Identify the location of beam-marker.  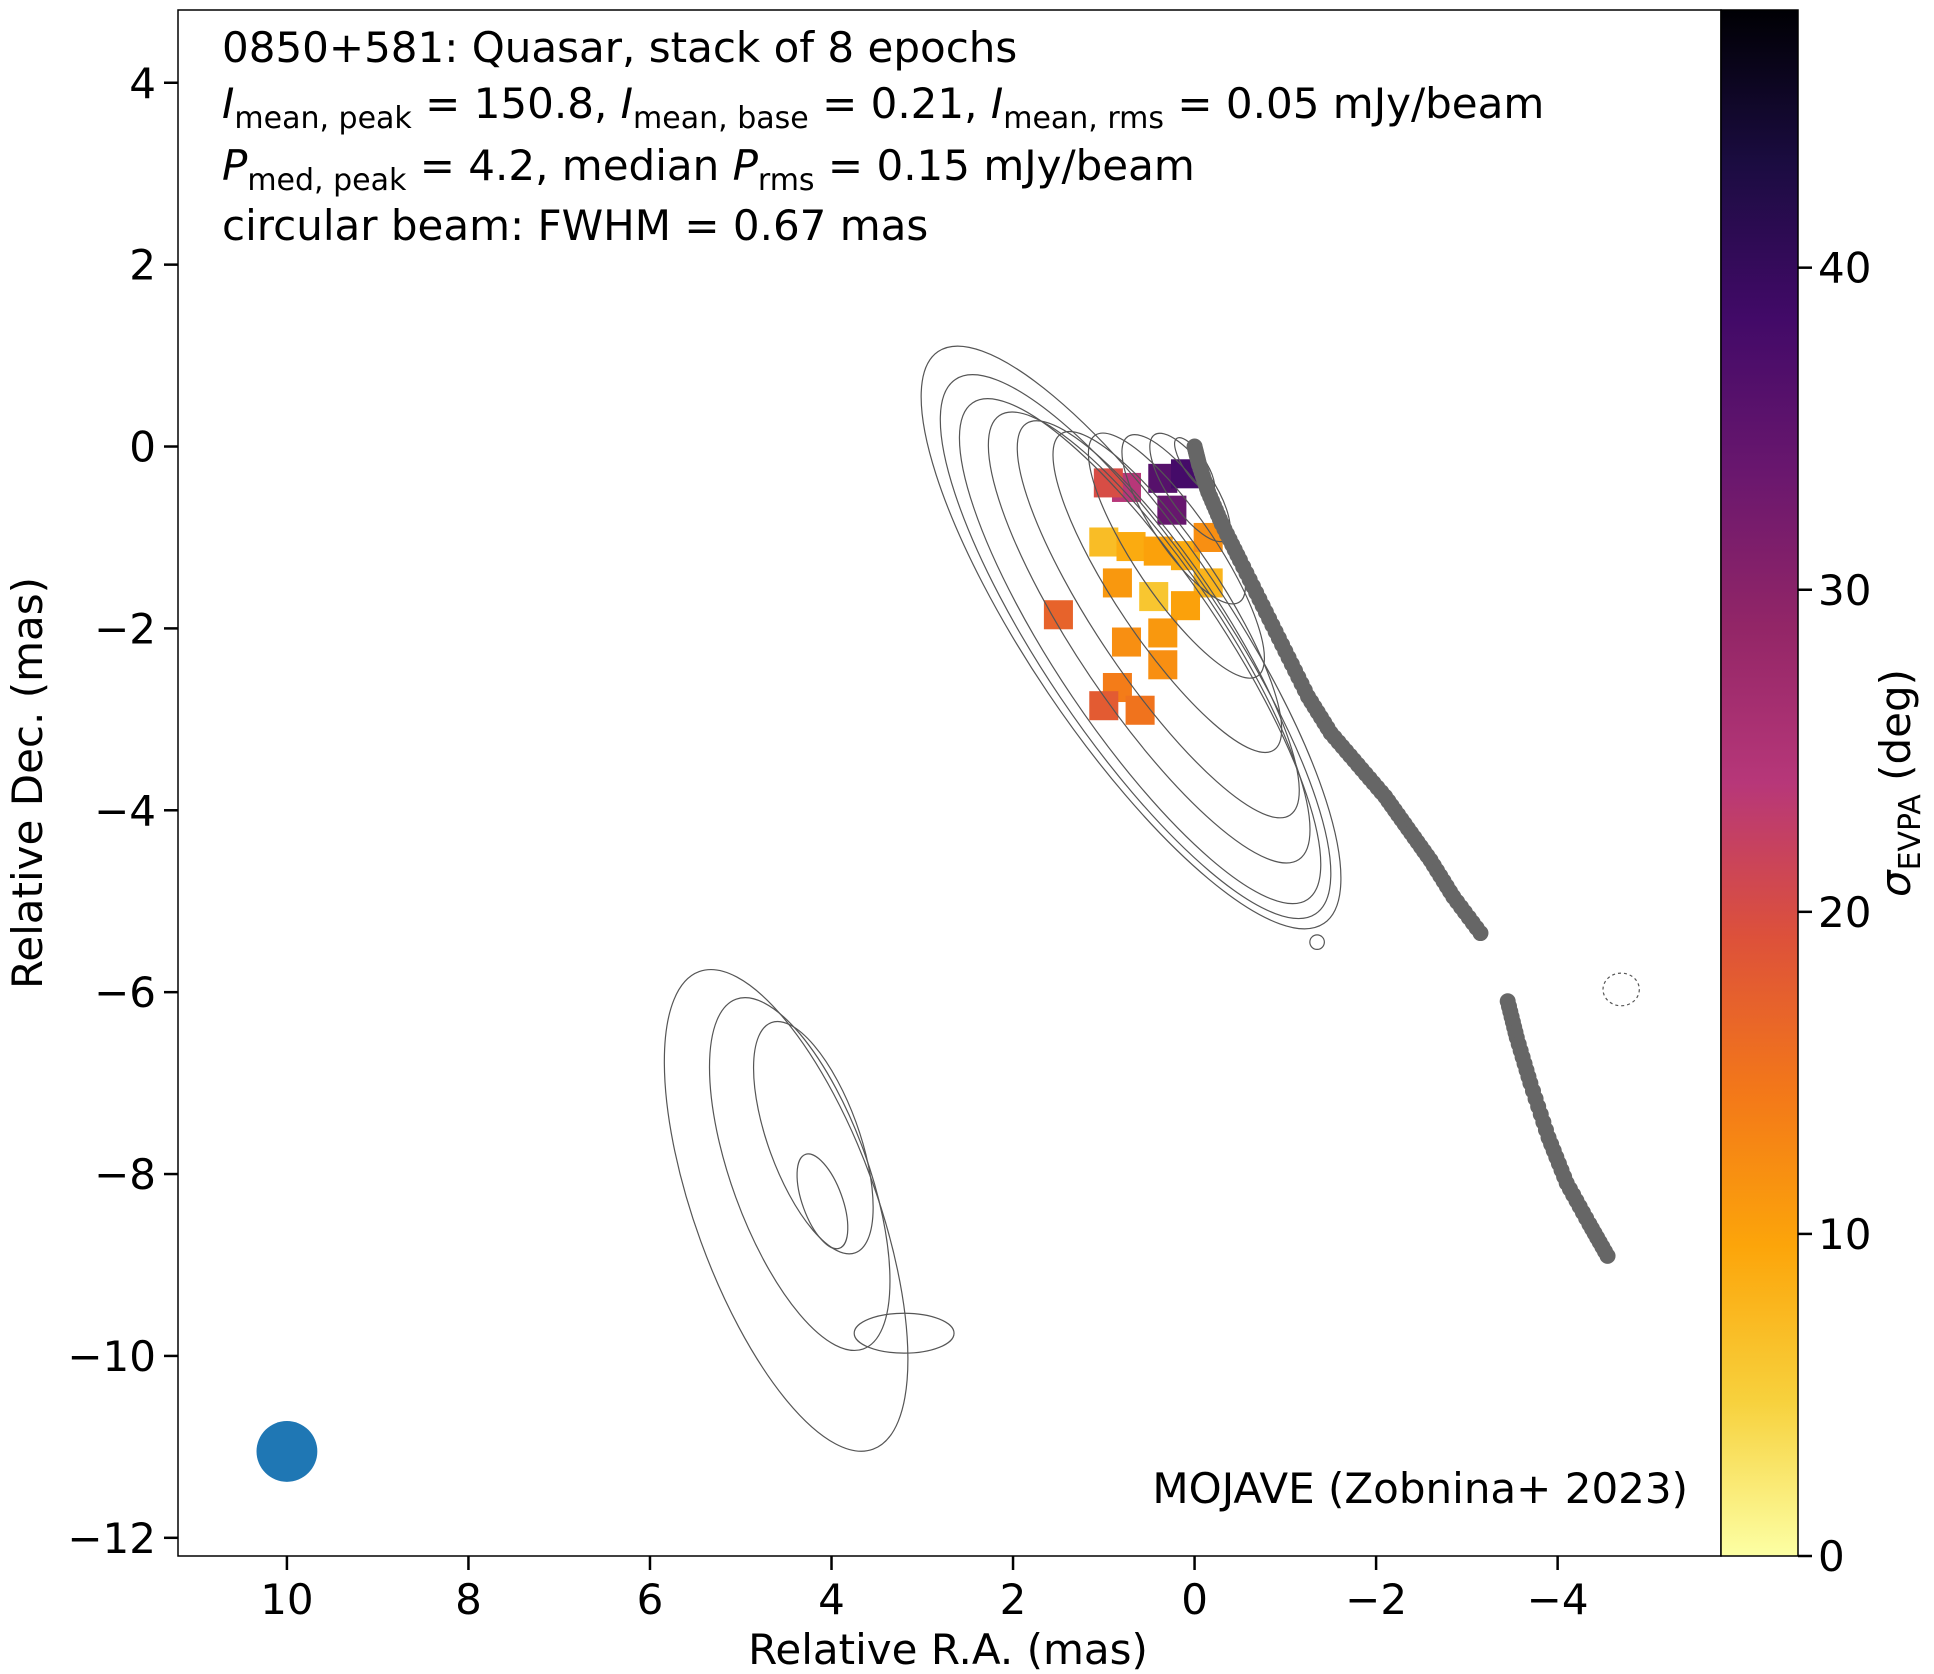
(287, 1451).